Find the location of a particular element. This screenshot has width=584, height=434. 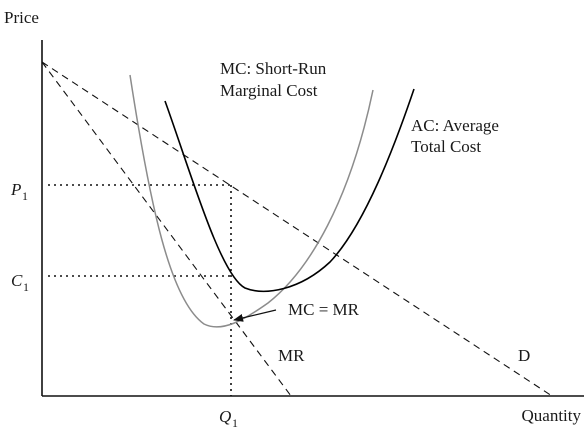

ac-label-line1: AC: Average is located at coordinates (455, 125).